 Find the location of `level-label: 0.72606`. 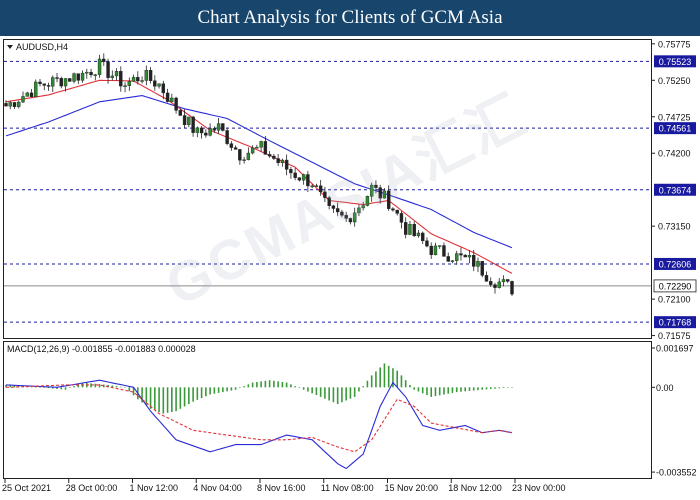

level-label: 0.72606 is located at coordinates (675, 264).